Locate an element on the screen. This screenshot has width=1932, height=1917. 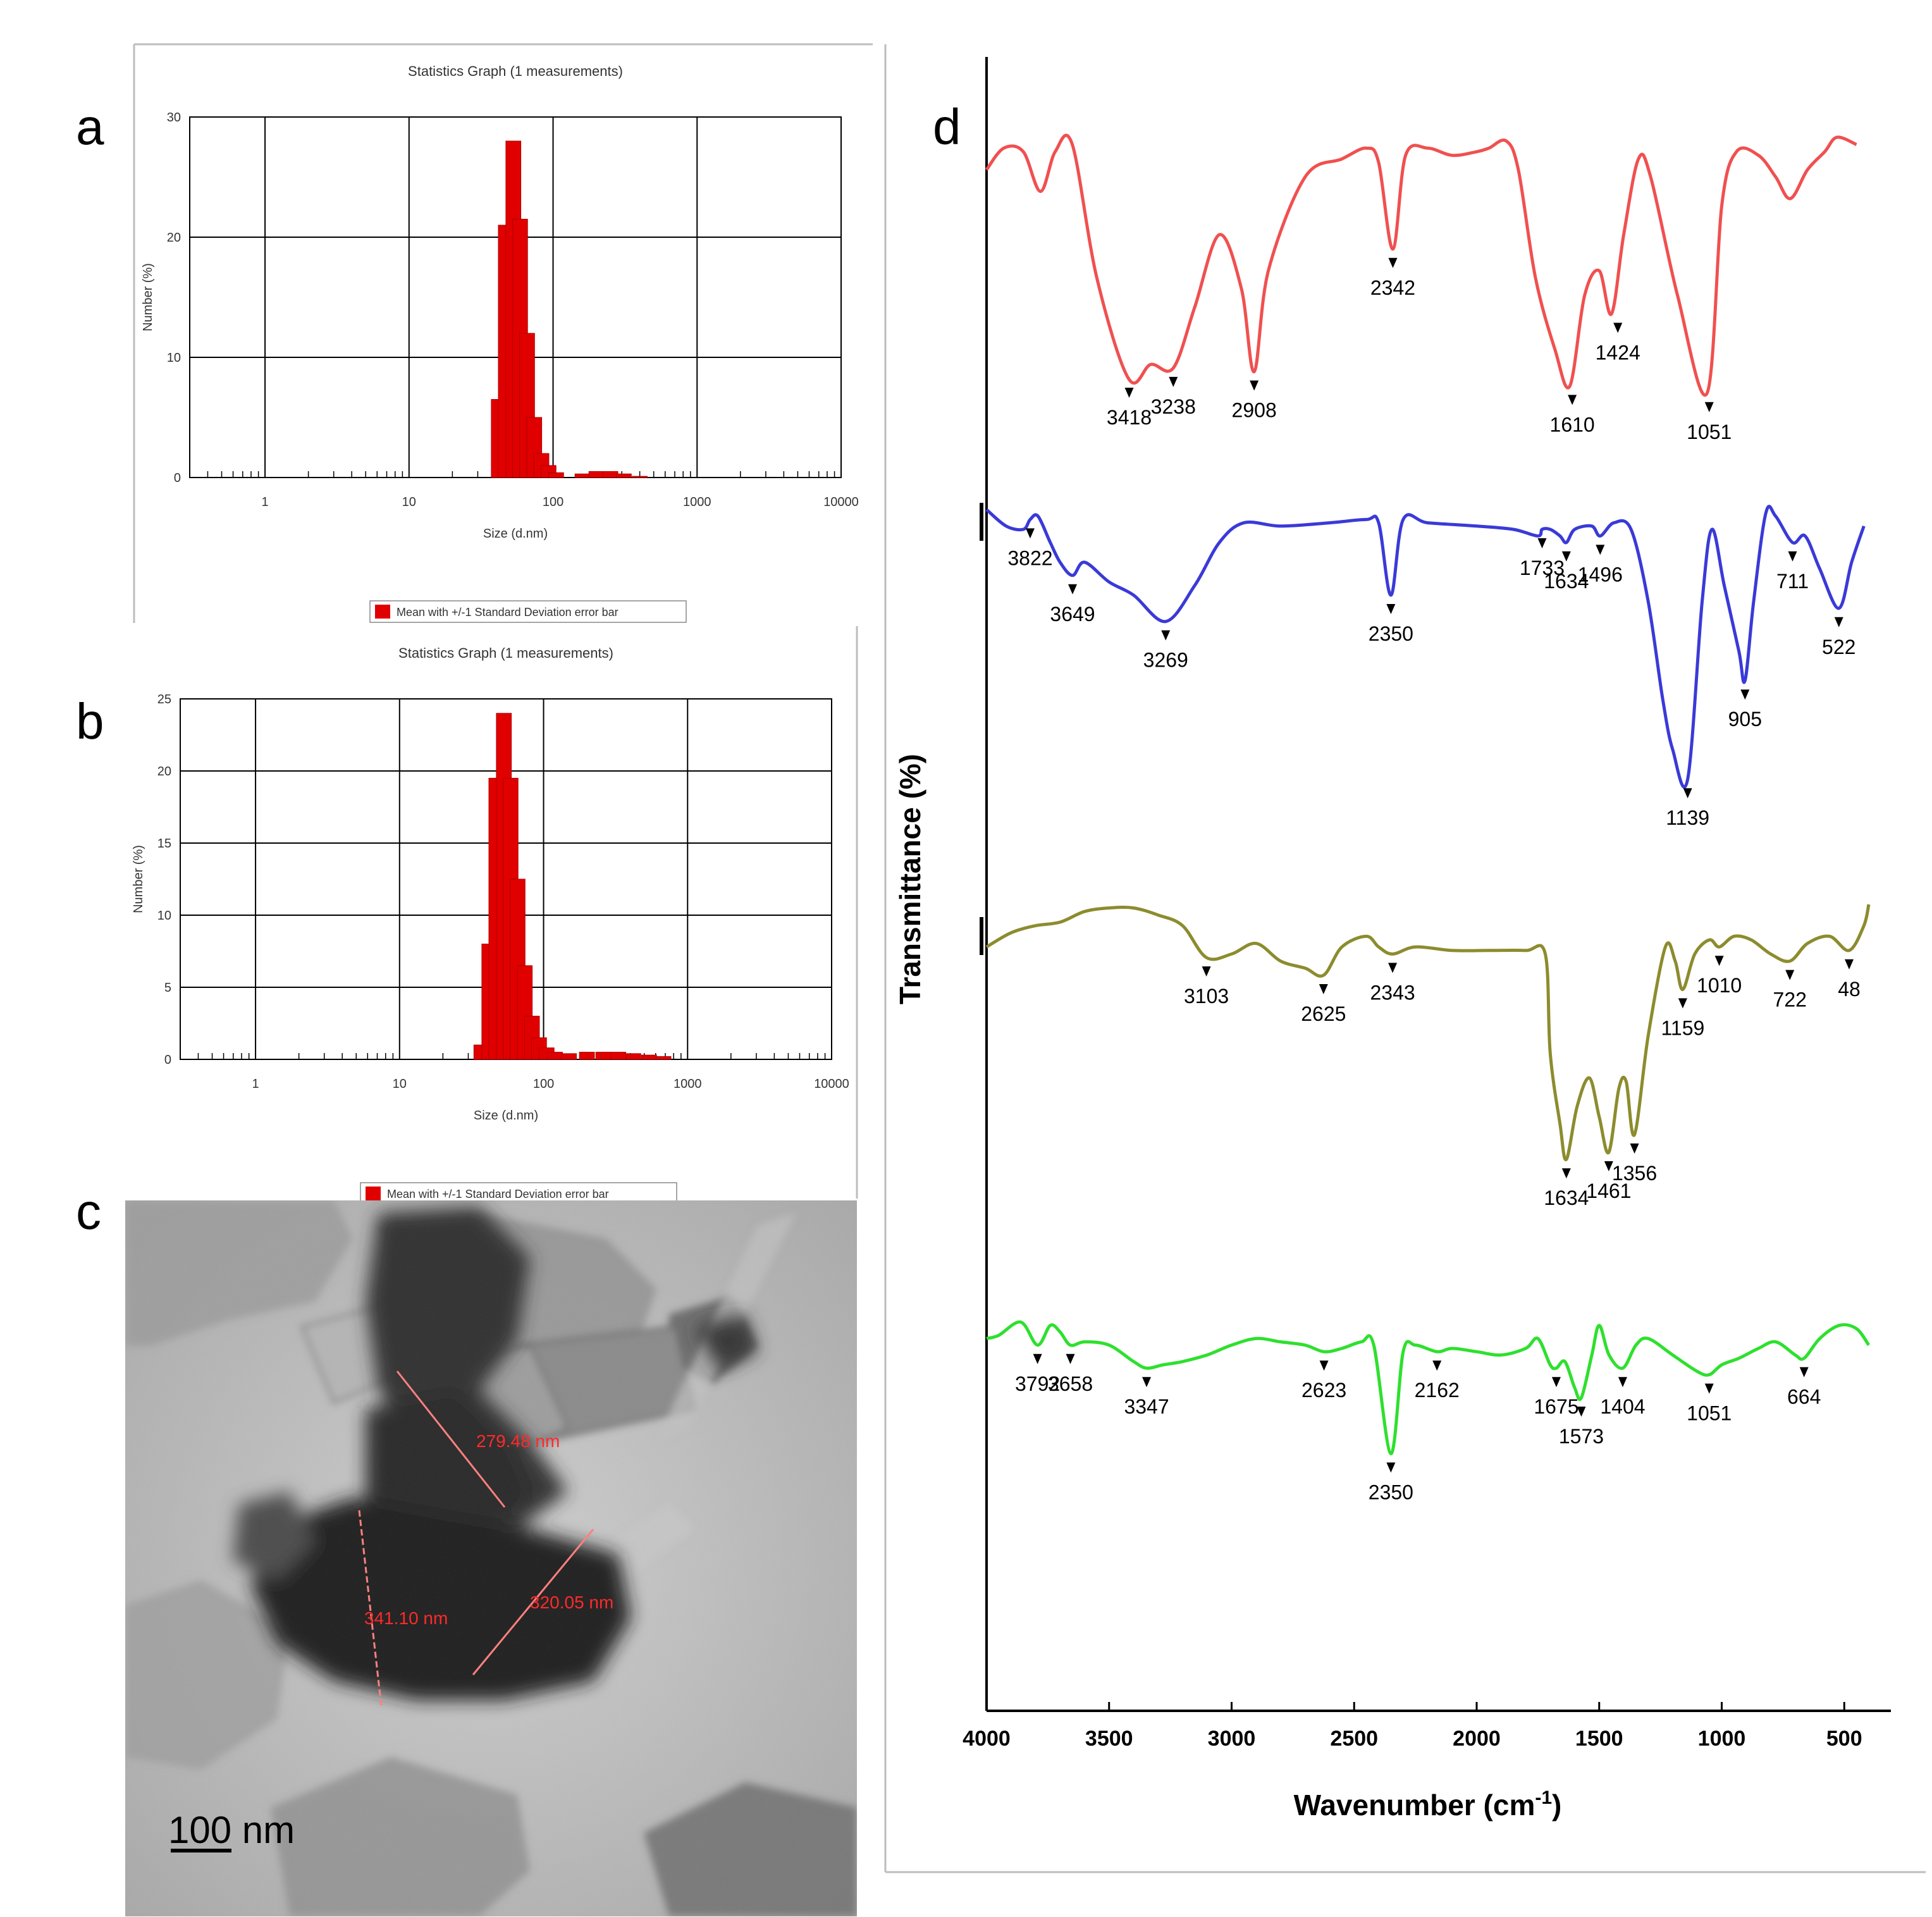
peak-label: 664 is located at coordinates (1804, 1397).